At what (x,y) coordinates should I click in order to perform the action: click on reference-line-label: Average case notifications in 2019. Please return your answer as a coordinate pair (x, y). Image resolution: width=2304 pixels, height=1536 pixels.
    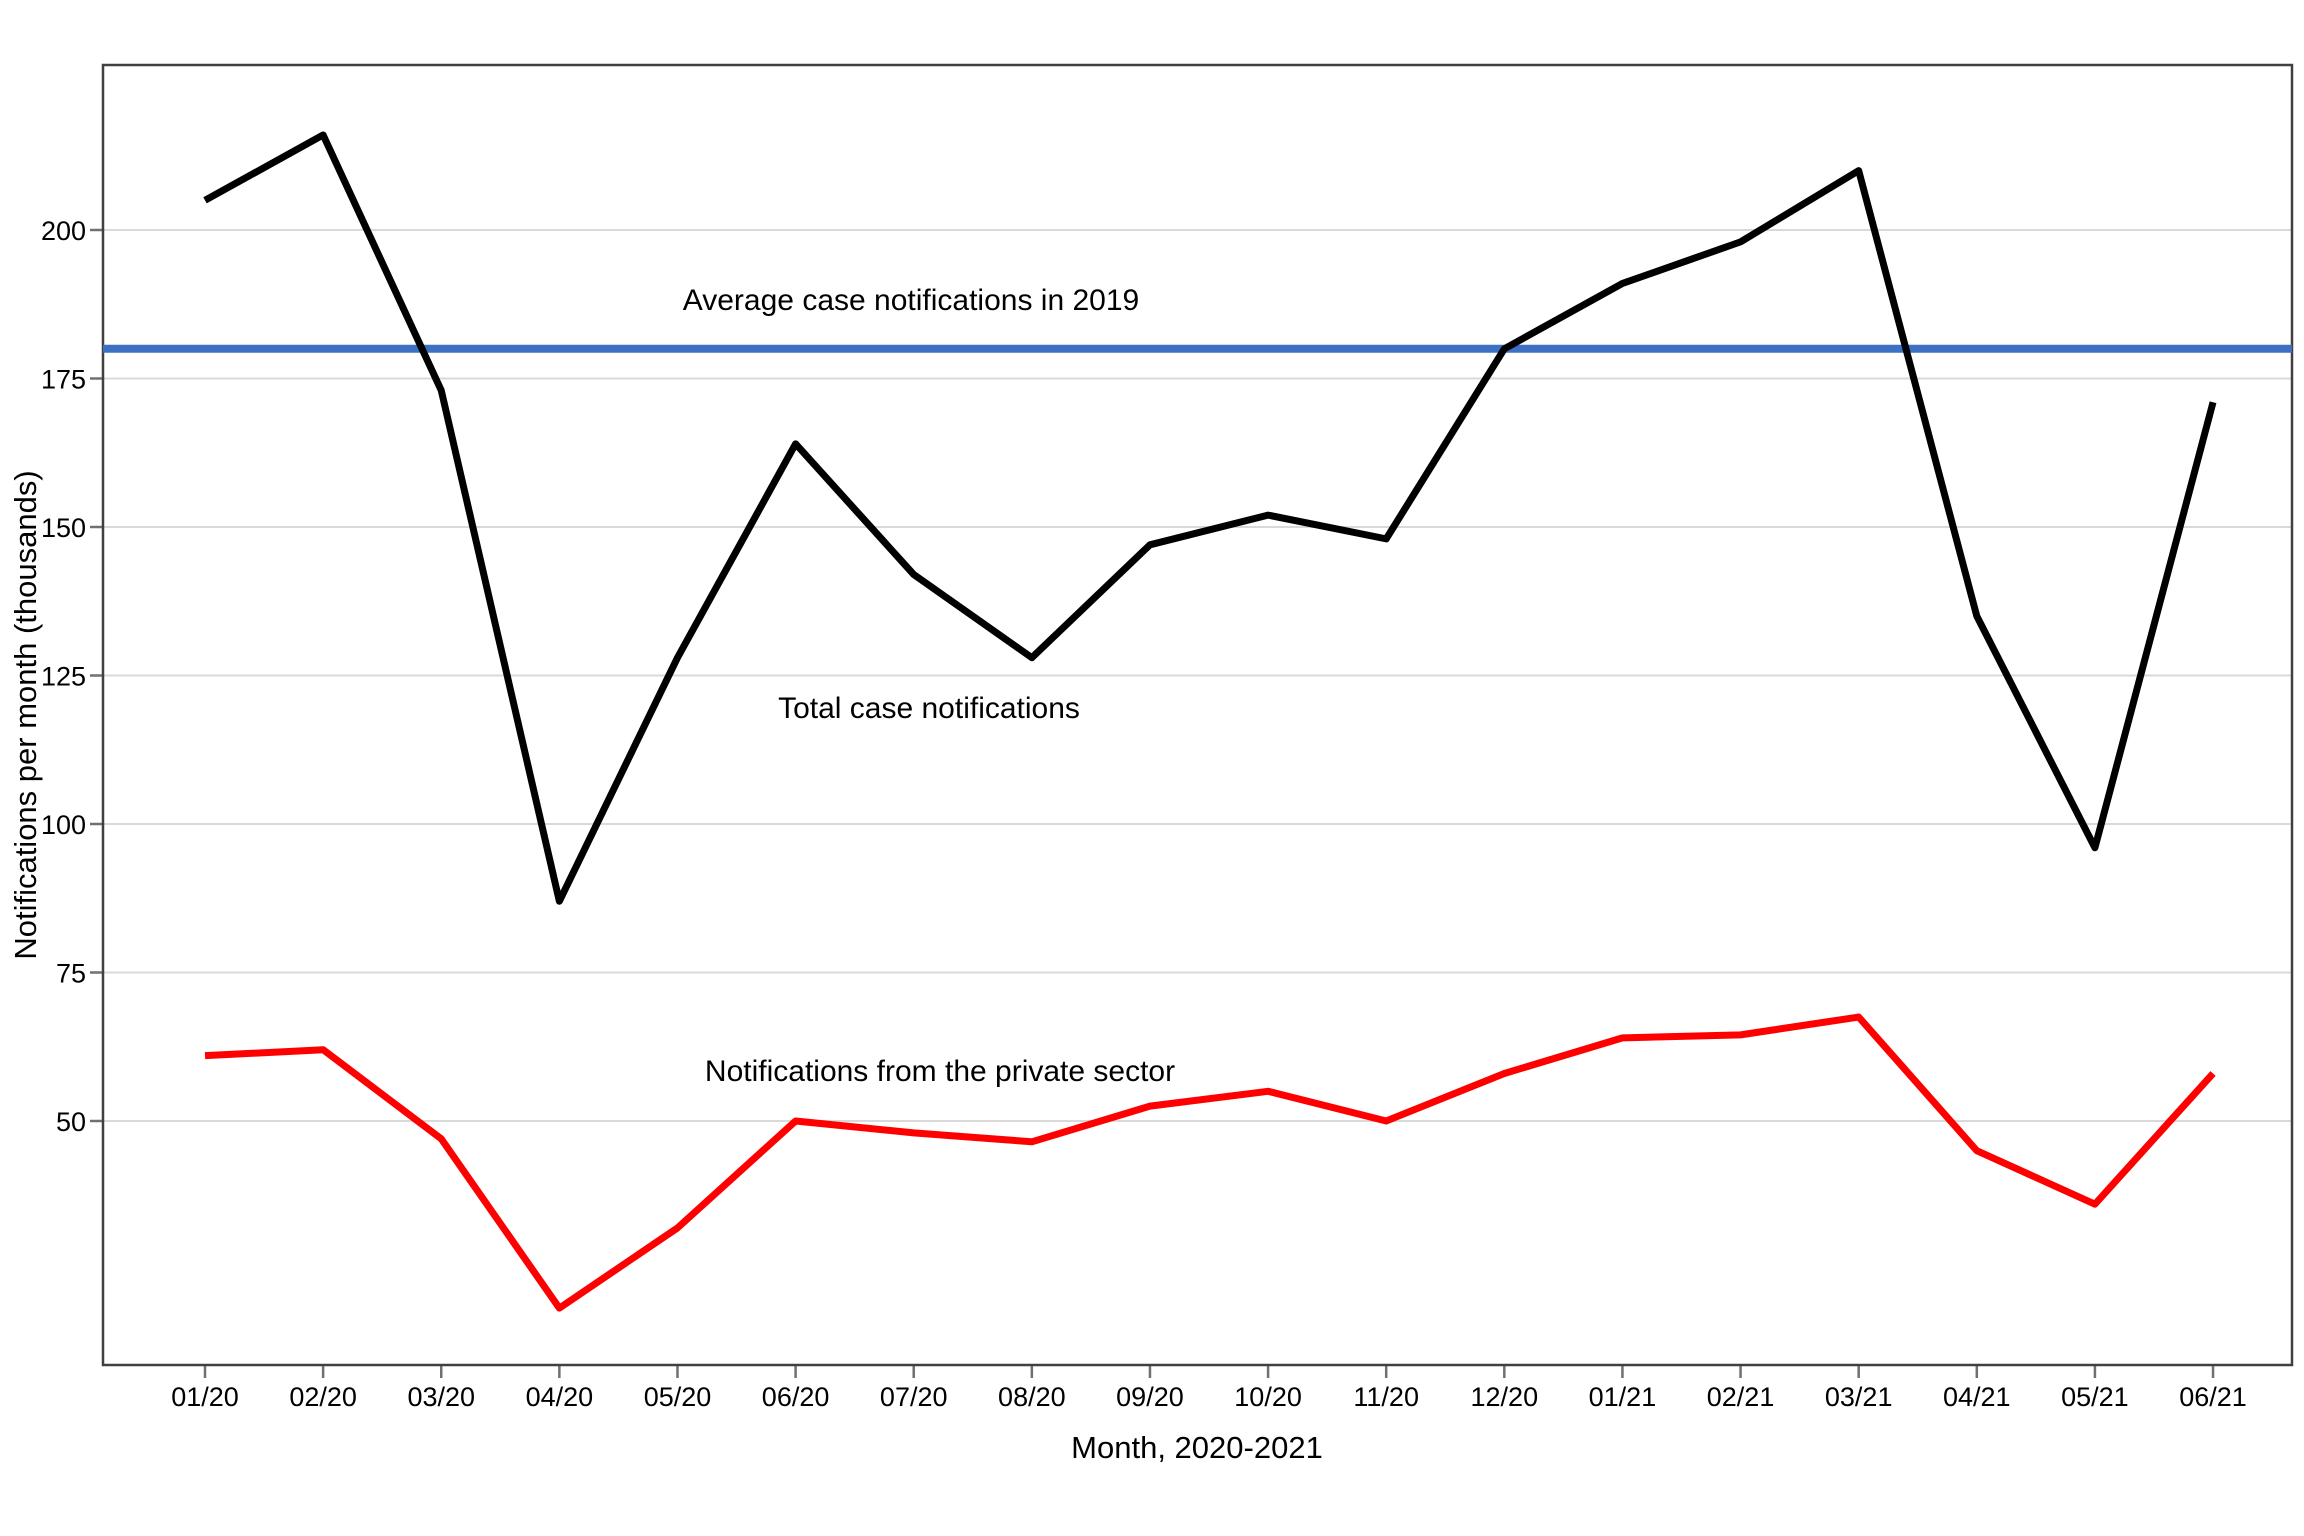
    Looking at the image, I should click on (911, 300).